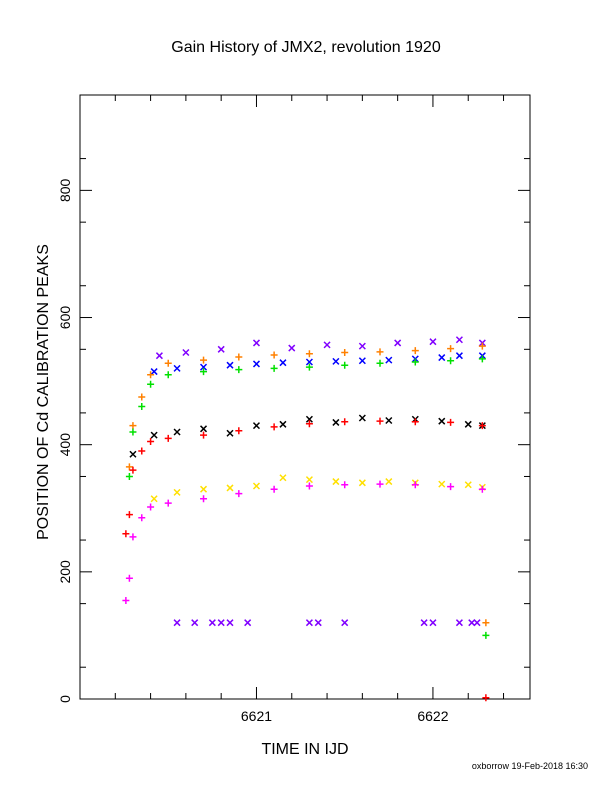  What do you see at coordinates (306, 47) in the screenshot?
I see `chart-title: Gain History of JMX2, revolution 1920` at bounding box center [306, 47].